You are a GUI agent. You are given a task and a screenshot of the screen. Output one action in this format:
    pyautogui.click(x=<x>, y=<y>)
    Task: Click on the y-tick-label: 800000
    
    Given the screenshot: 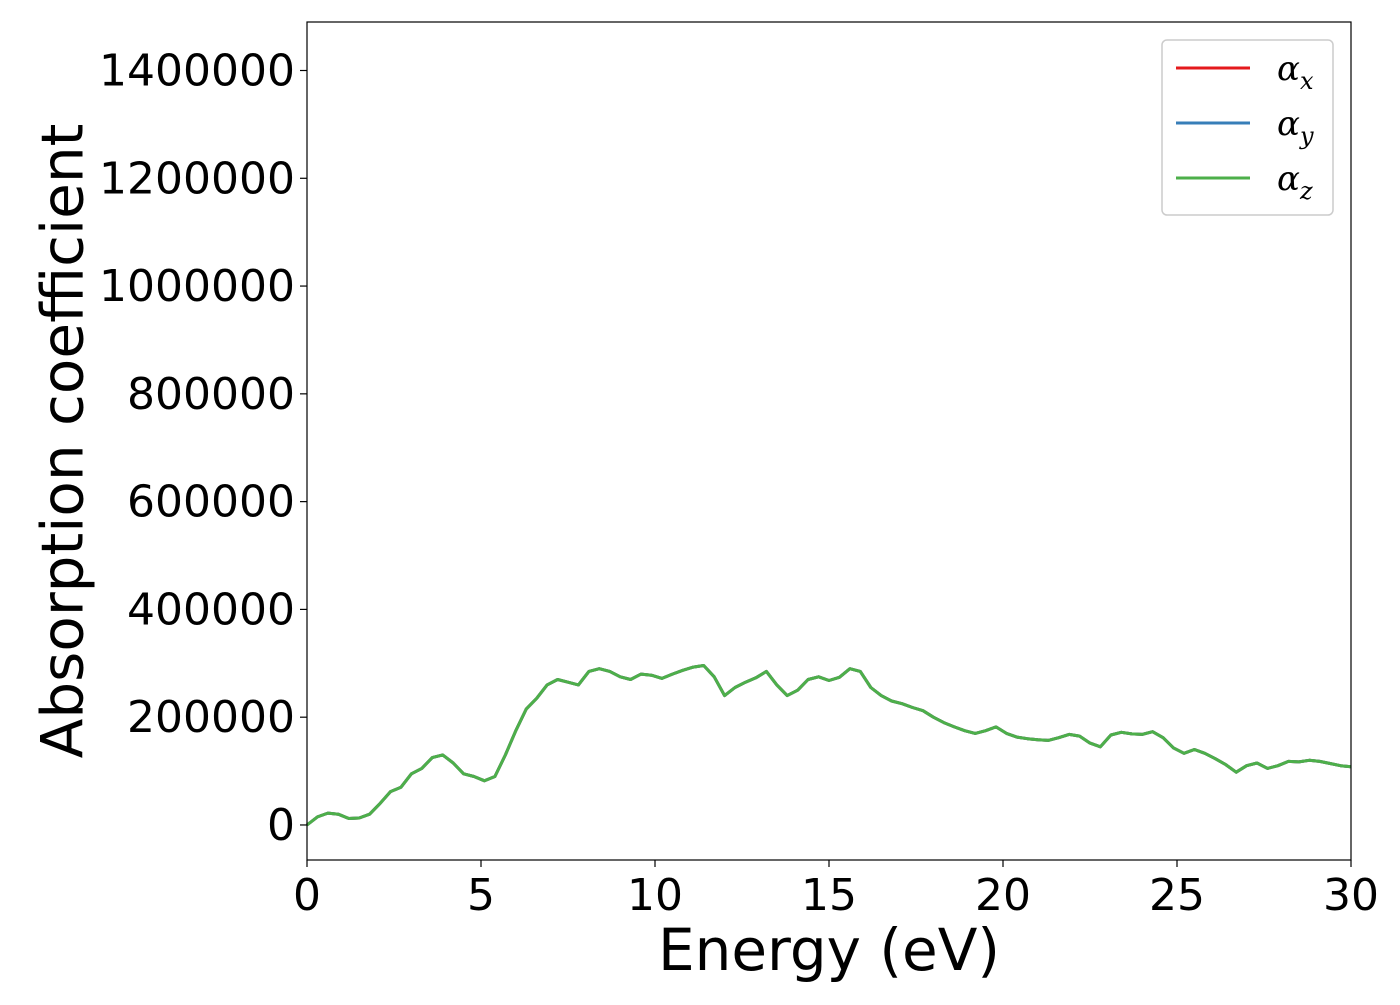 What is the action you would take?
    pyautogui.click(x=211, y=394)
    